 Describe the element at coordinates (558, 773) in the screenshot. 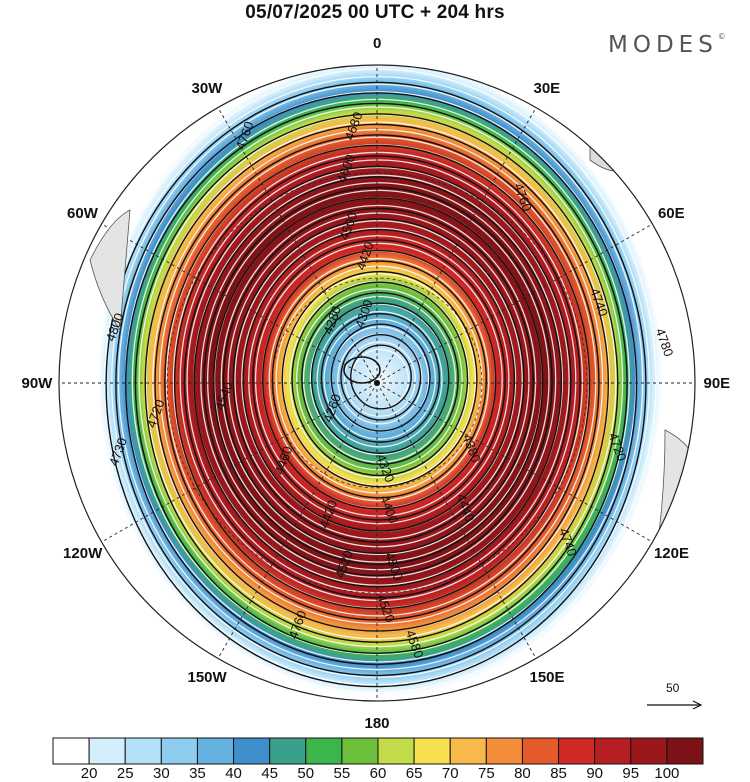

I see `colorbar-label: 85` at that location.